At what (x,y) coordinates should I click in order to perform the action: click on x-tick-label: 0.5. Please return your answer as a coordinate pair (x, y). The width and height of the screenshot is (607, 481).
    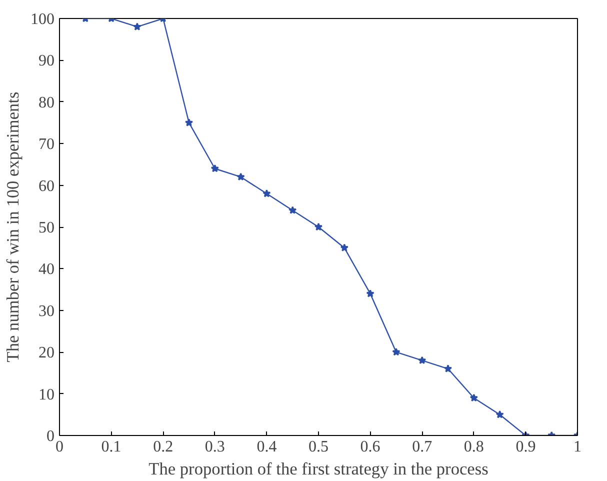
    Looking at the image, I should click on (318, 447).